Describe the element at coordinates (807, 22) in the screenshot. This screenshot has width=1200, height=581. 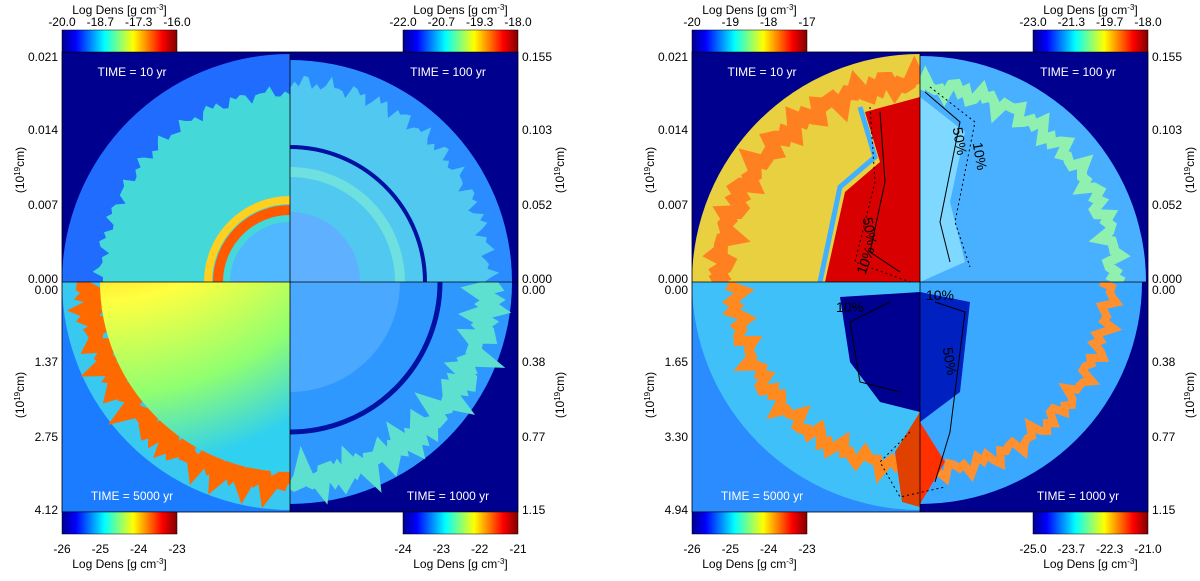
I see `colorbar-tick-label: -17` at that location.